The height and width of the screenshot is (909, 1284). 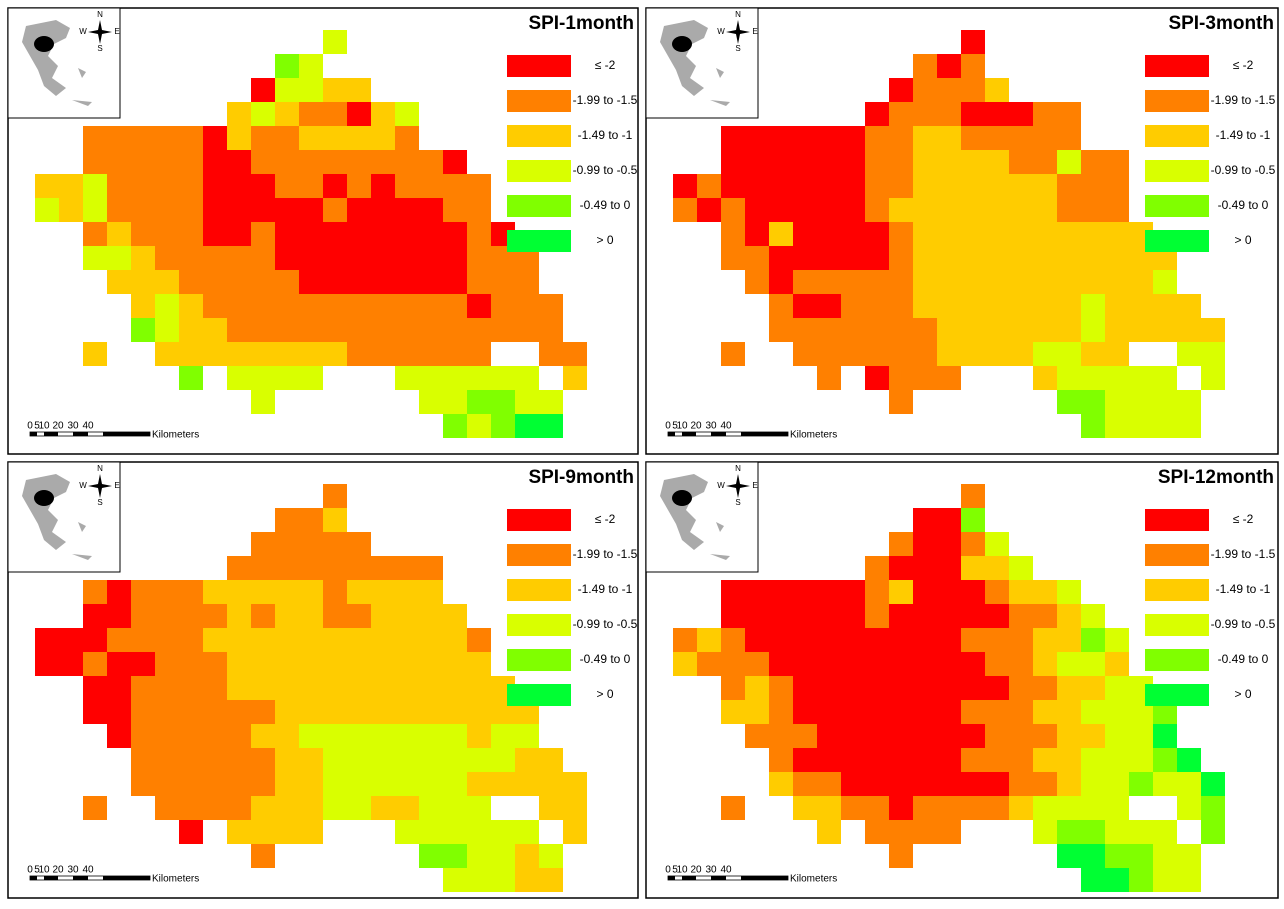 I want to click on legend-label: > 0, so click(x=604, y=240).